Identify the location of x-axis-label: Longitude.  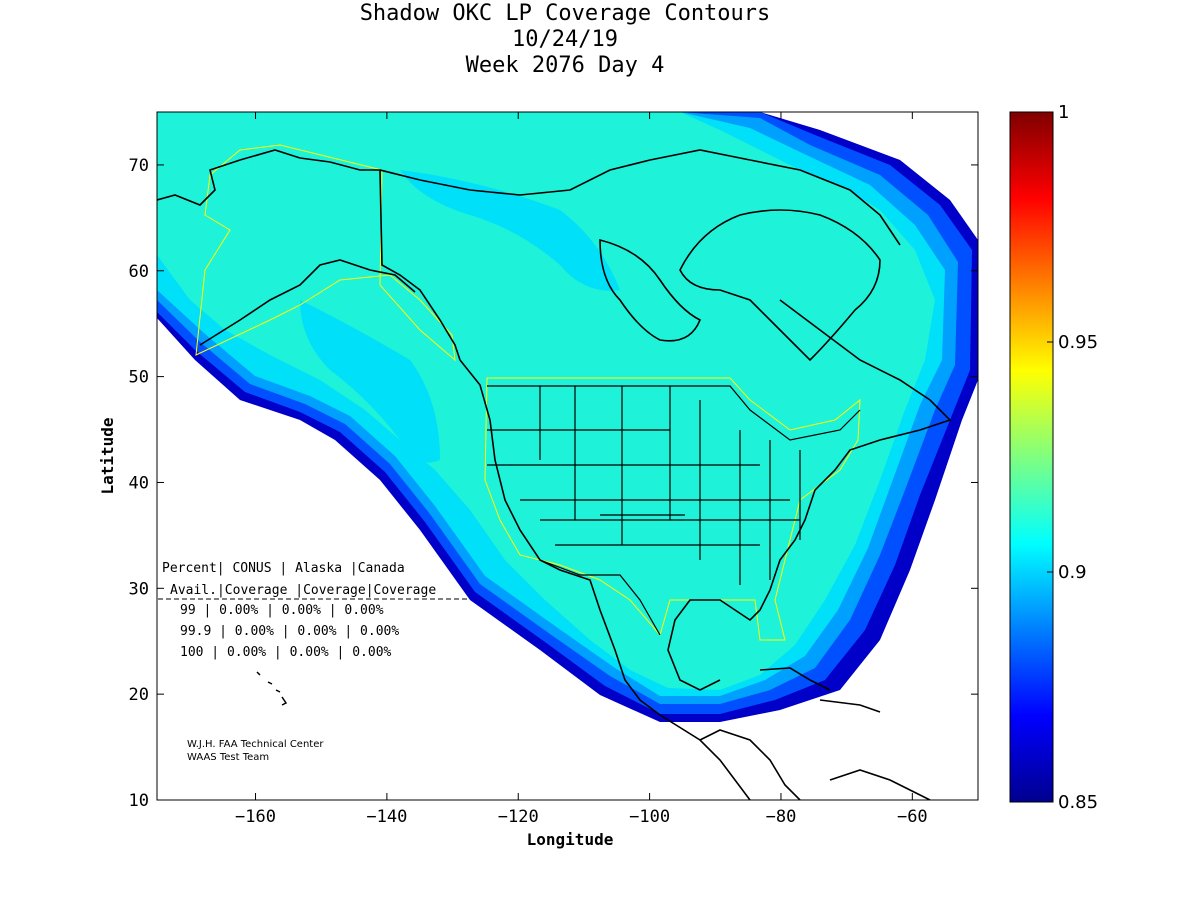
(570, 839).